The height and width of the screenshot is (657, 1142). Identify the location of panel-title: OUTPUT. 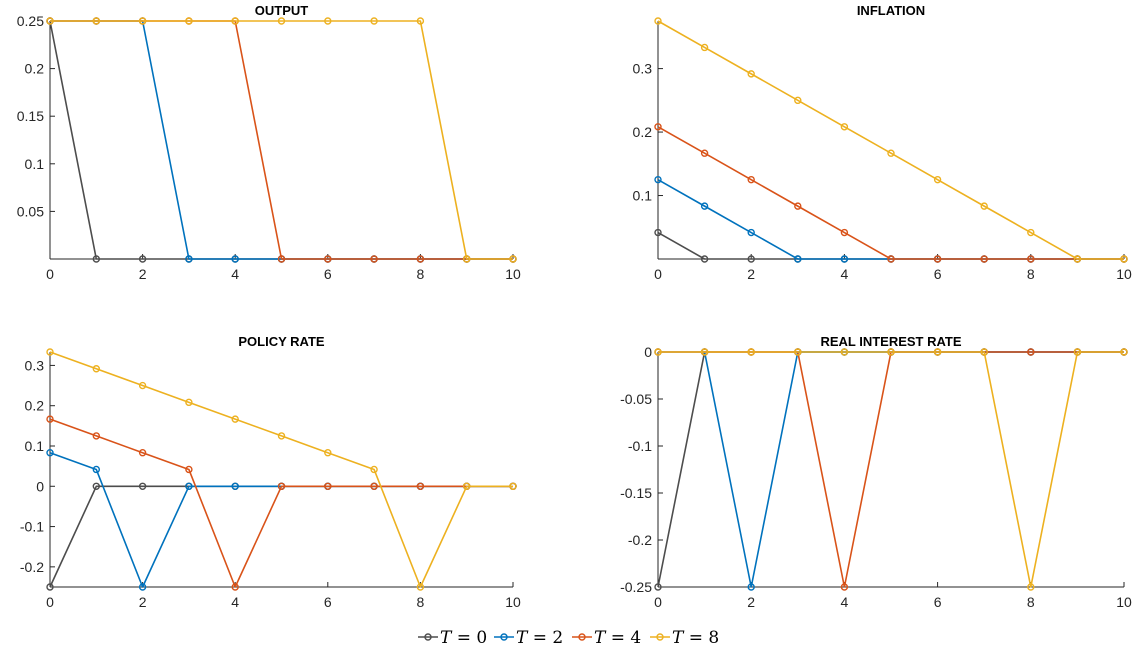
(282, 10).